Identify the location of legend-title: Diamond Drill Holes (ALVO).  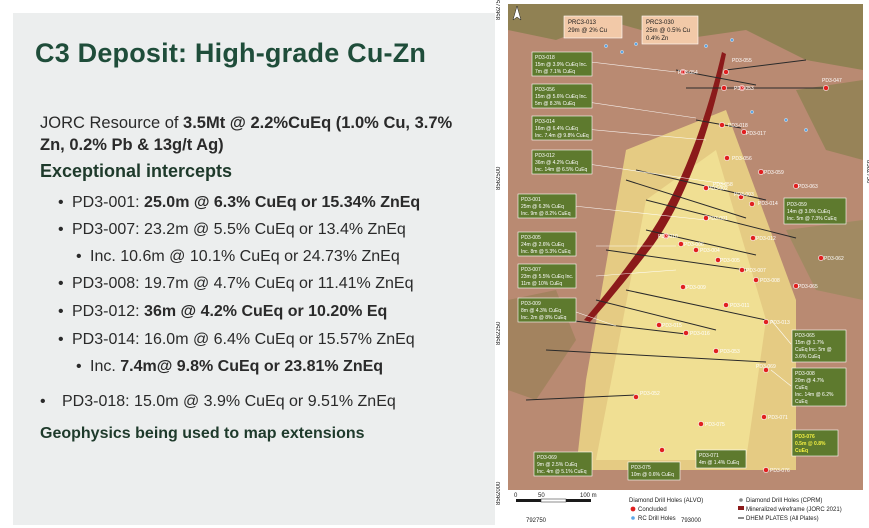
(666, 501).